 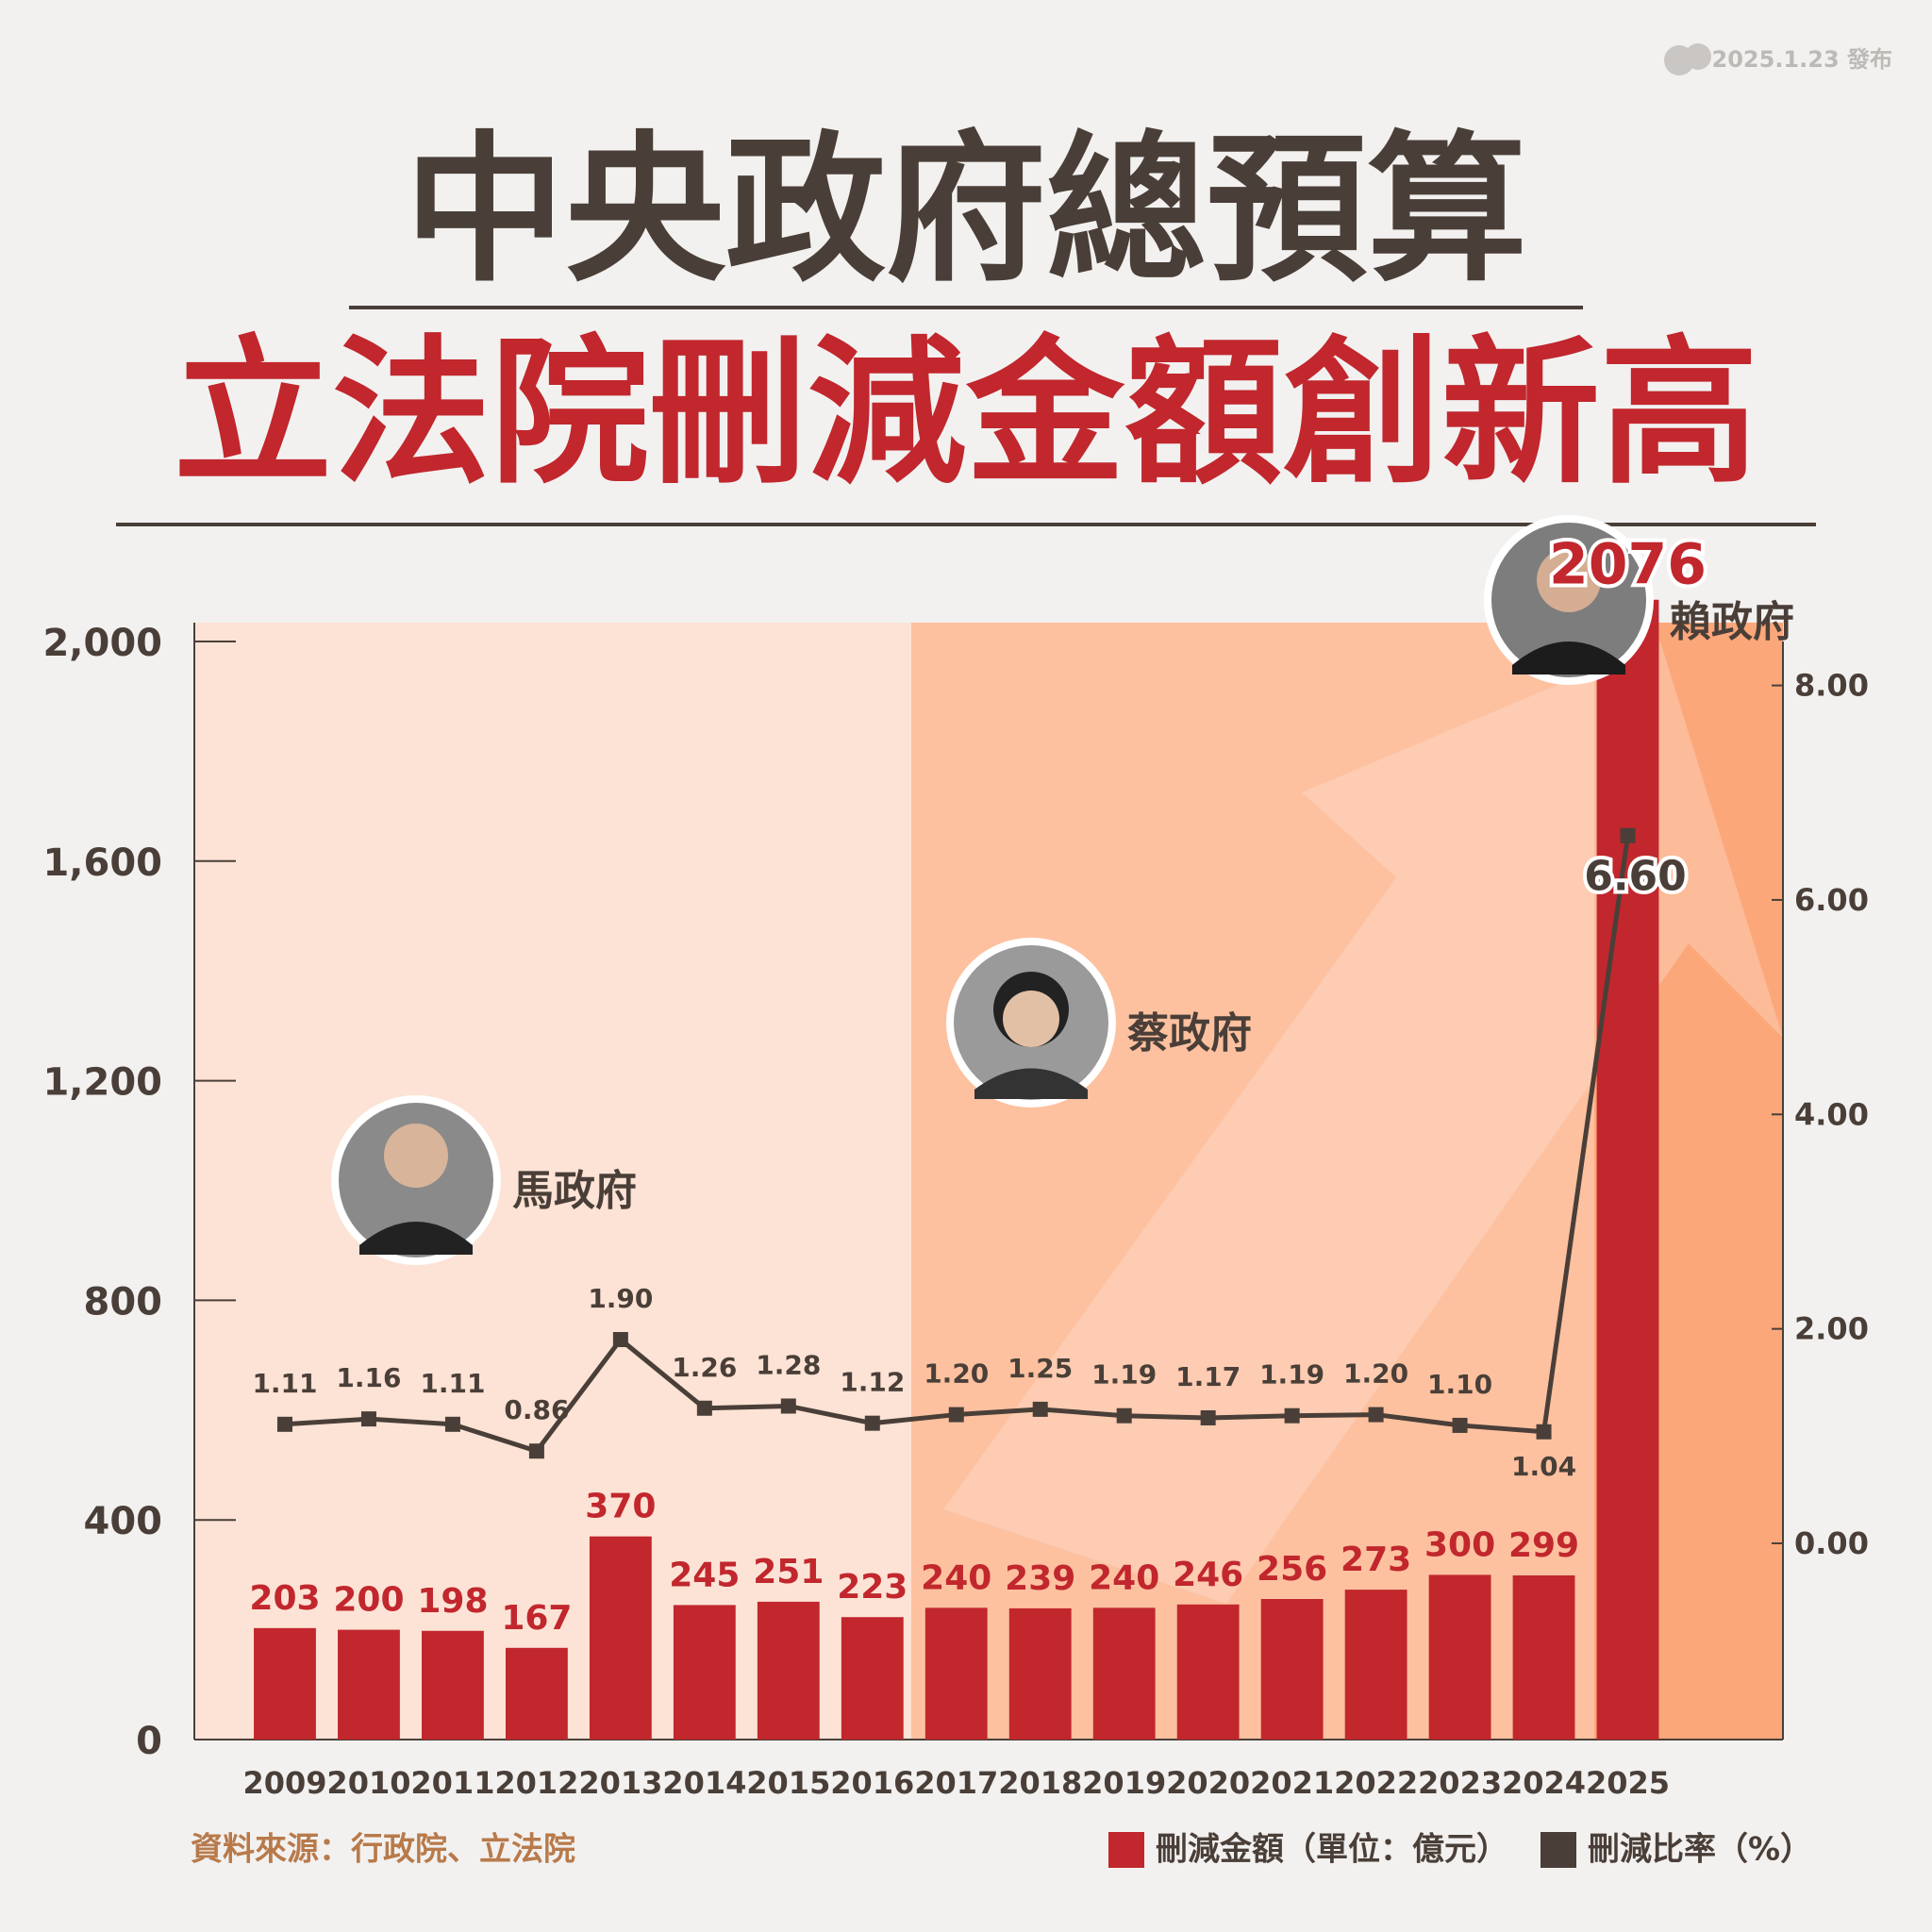 What do you see at coordinates (620, 1783) in the screenshot?
I see `x-tick-label: 2013` at bounding box center [620, 1783].